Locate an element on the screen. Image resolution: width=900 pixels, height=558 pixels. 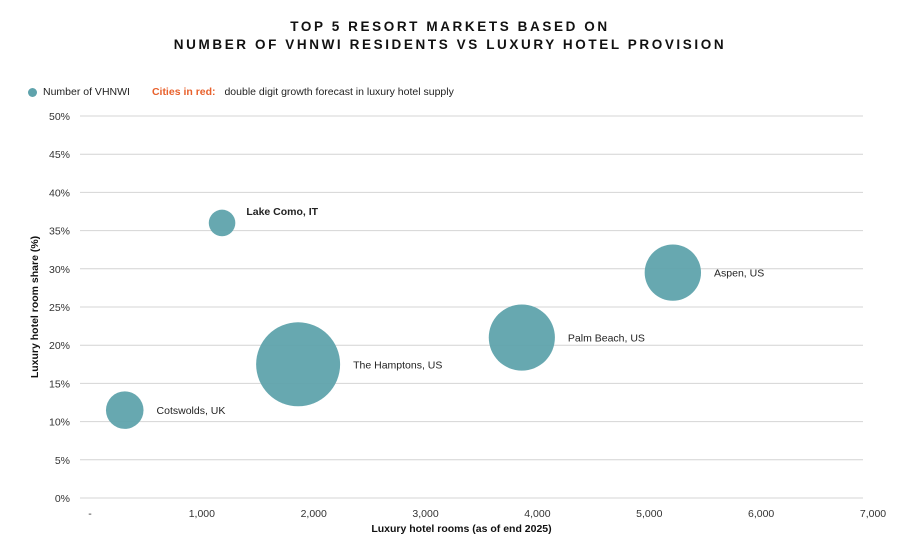
y-tick-labels: 0% 5% 10% 15% 20% 25% 30% 35% 40% 45% 50% is located at coordinates (59, 308).